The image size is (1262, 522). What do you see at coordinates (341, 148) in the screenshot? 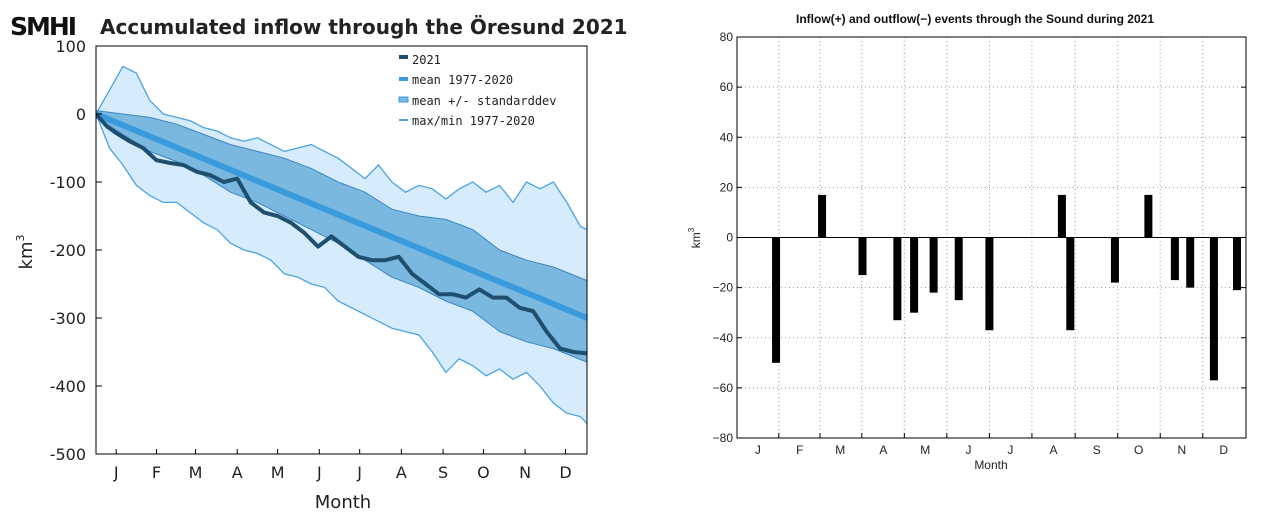
I see `maxmin-upper-line` at bounding box center [341, 148].